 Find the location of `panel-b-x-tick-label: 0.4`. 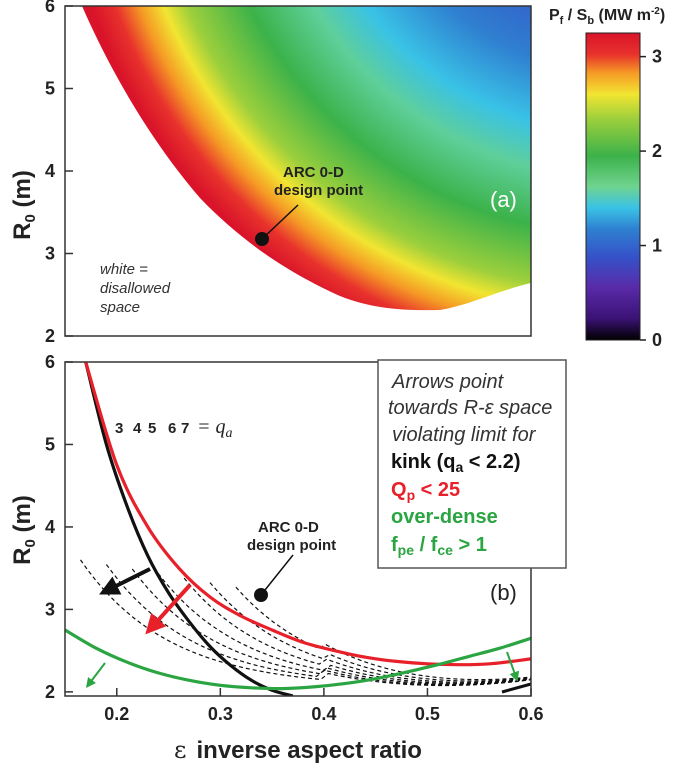

panel-b-x-tick-label: 0.4 is located at coordinates (323, 714).